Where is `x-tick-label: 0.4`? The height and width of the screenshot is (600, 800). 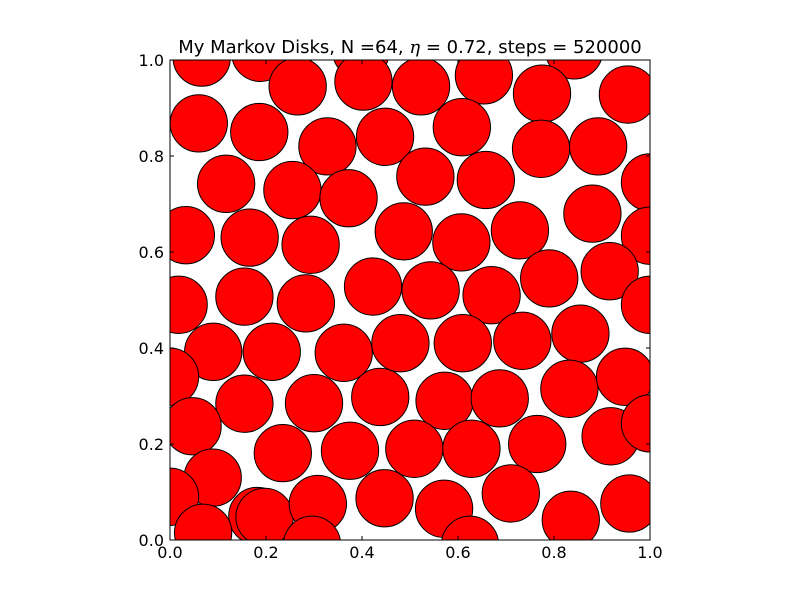 x-tick-label: 0.4 is located at coordinates (361, 552).